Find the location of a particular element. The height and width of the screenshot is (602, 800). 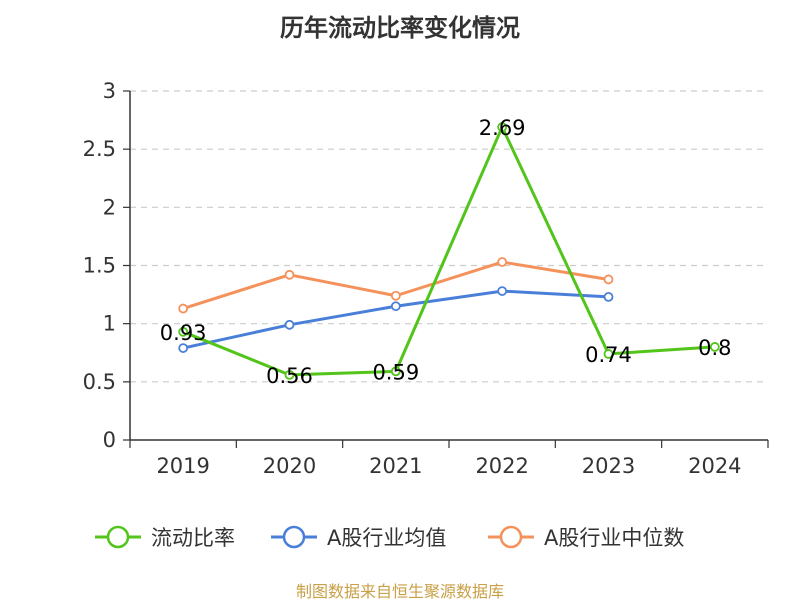

data-label: 0.59 is located at coordinates (395, 372).